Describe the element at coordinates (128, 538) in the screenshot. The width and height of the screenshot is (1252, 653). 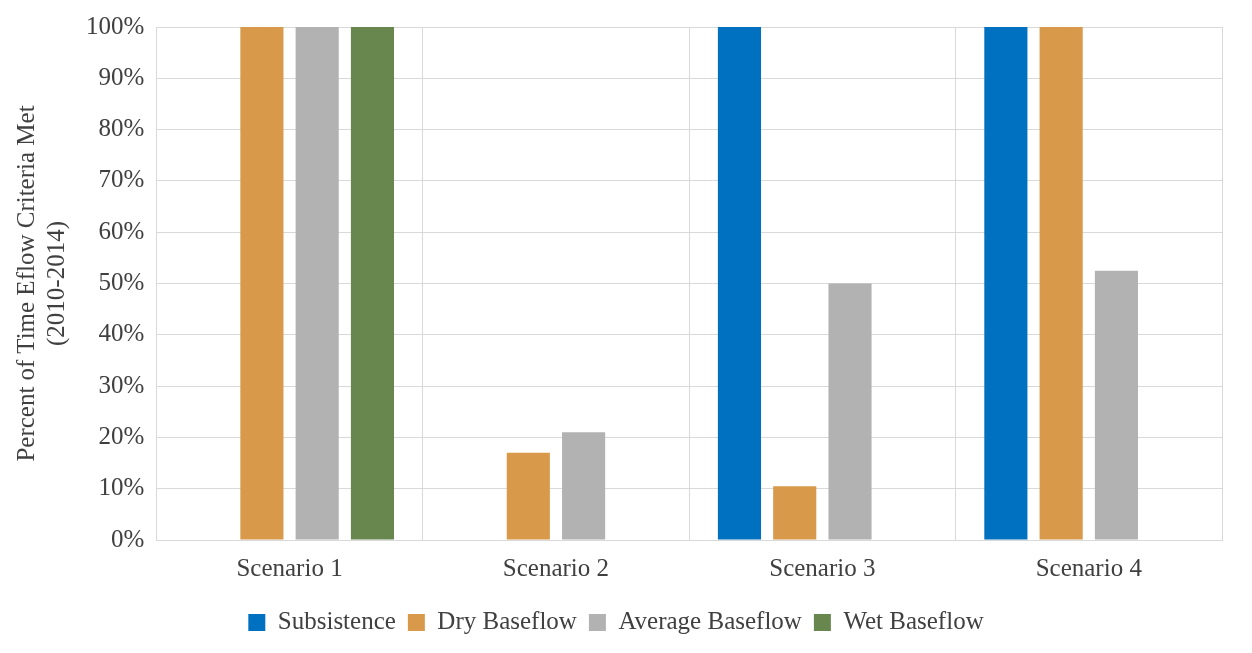
I see `y-tick-label: 0%` at that location.